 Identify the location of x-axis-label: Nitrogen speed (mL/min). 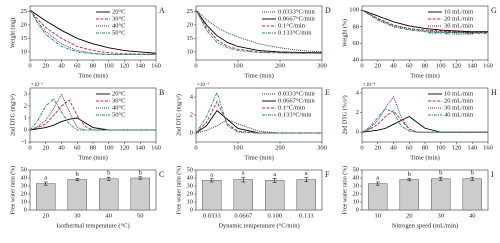
(425, 225).